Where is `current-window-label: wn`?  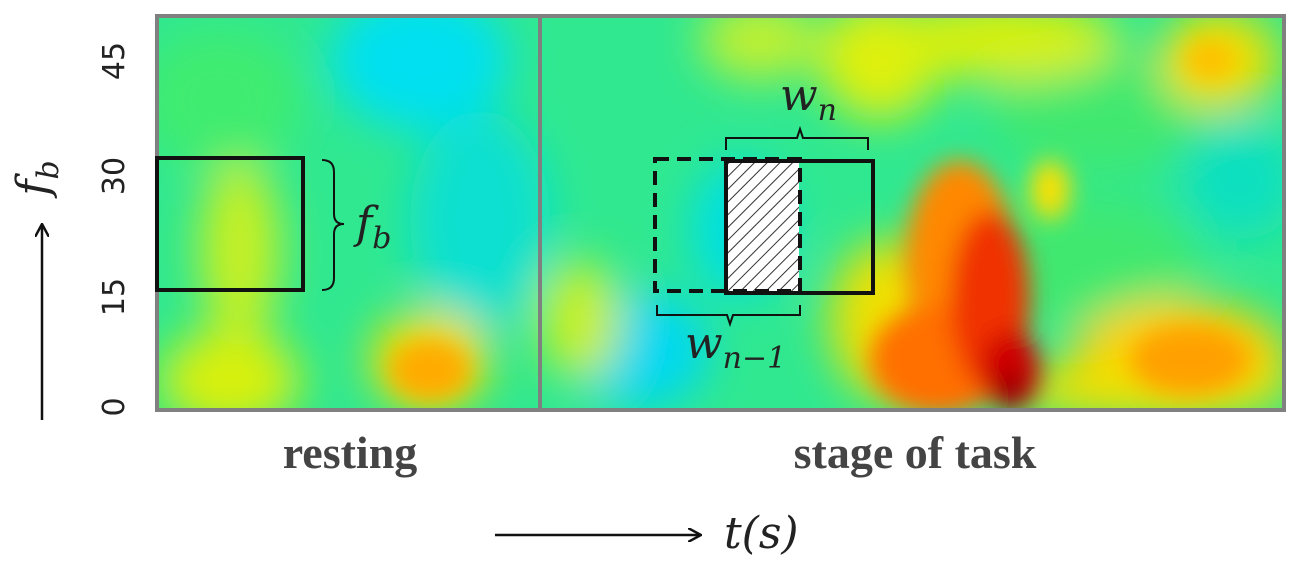 current-window-label: wn is located at coordinates (808, 99).